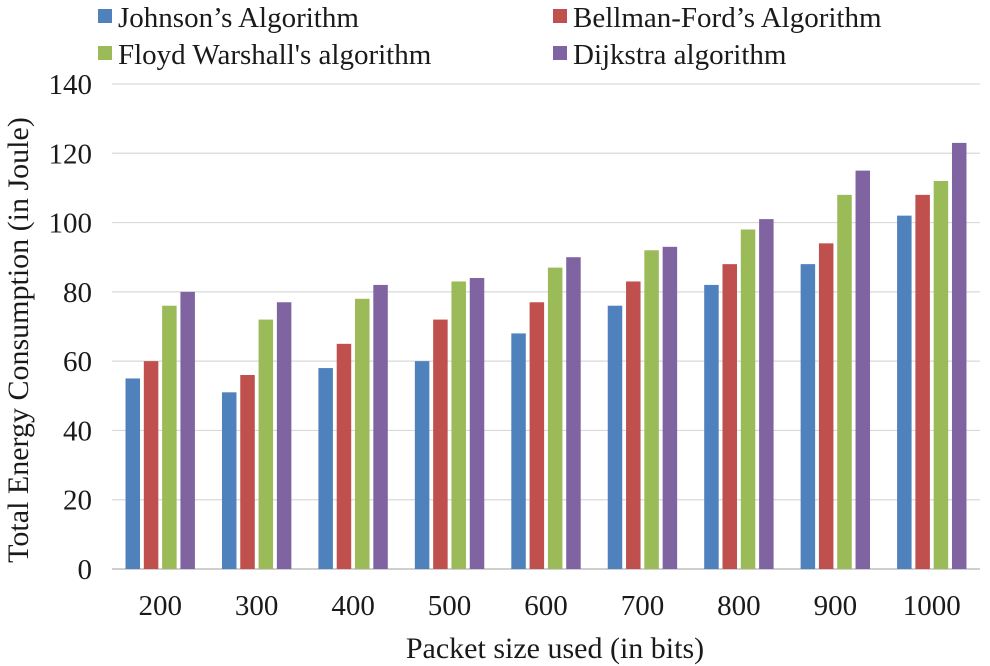 Image resolution: width=990 pixels, height=666 pixels. I want to click on x-tick-label: 200, so click(160, 606).